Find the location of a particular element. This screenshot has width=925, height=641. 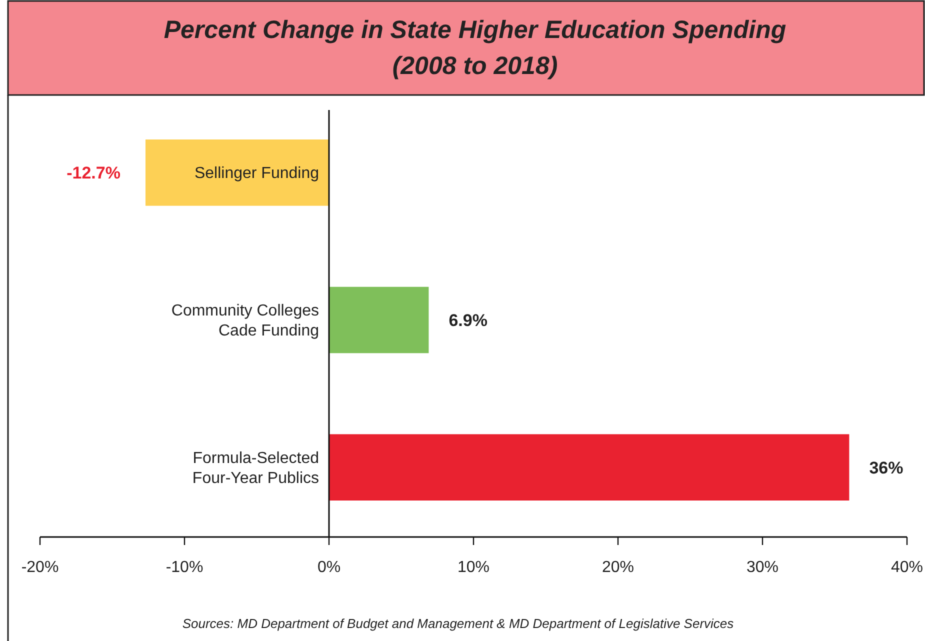

x-tick-label: -10% is located at coordinates (185, 567).